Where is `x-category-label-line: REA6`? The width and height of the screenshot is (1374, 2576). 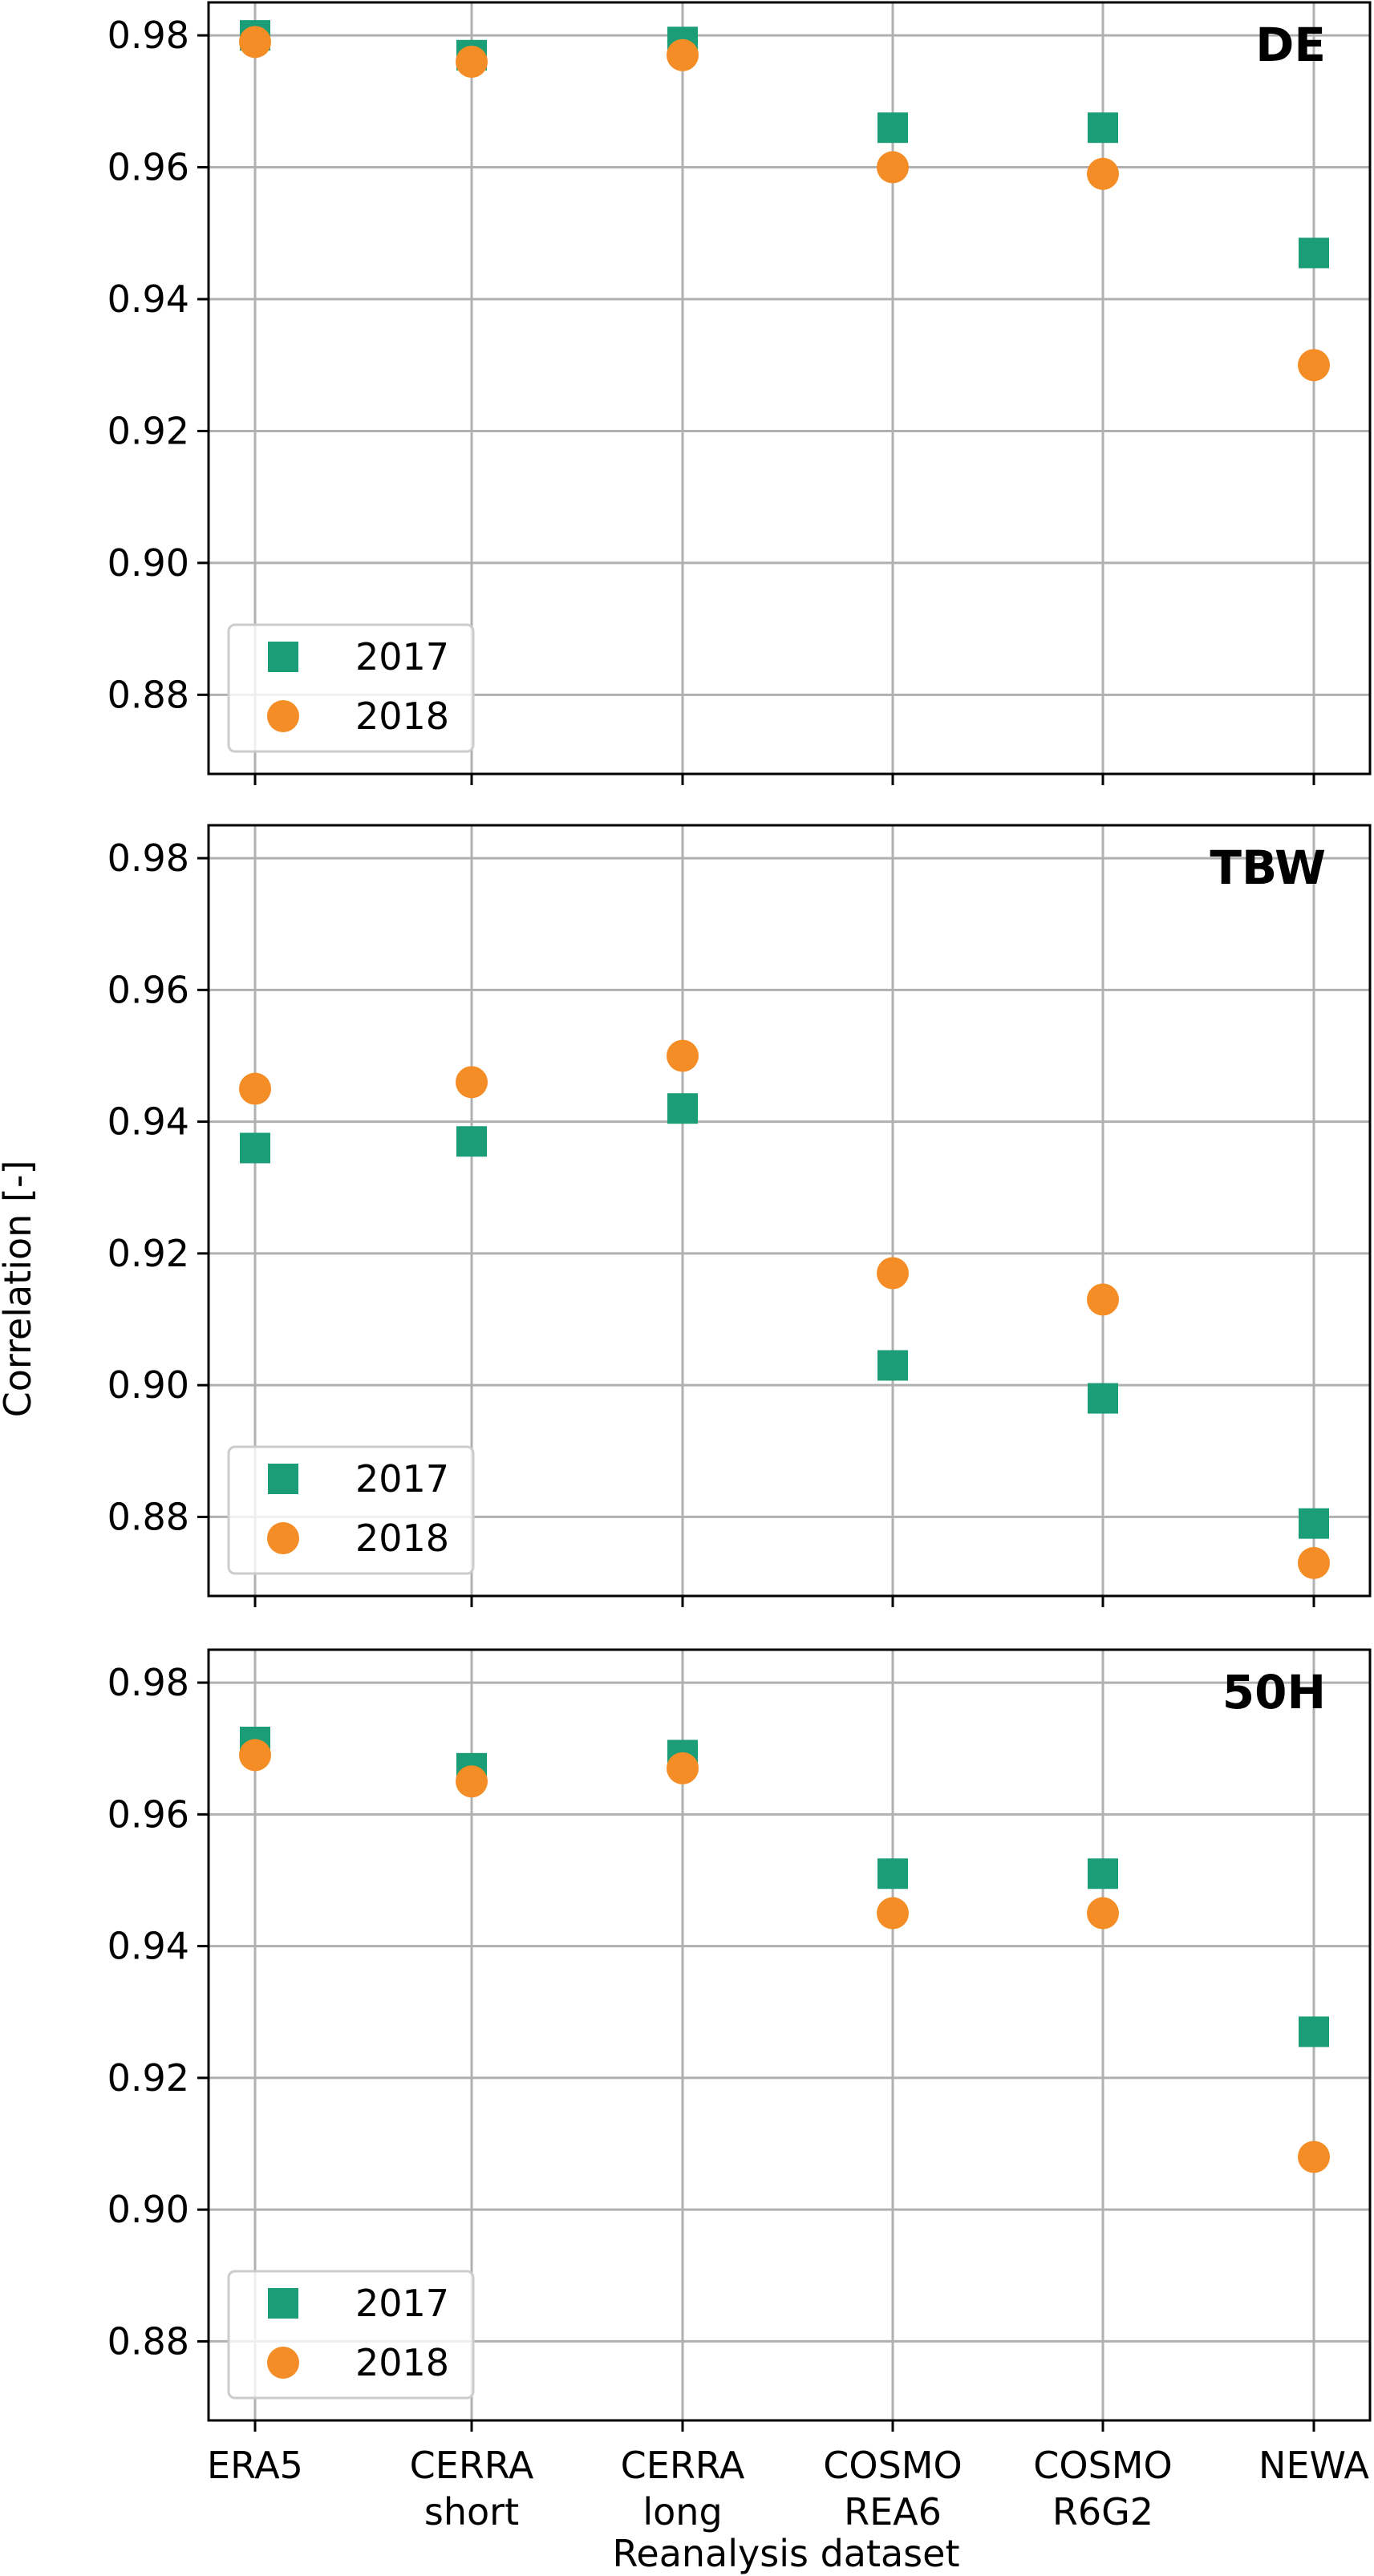 x-category-label-line: REA6 is located at coordinates (893, 2511).